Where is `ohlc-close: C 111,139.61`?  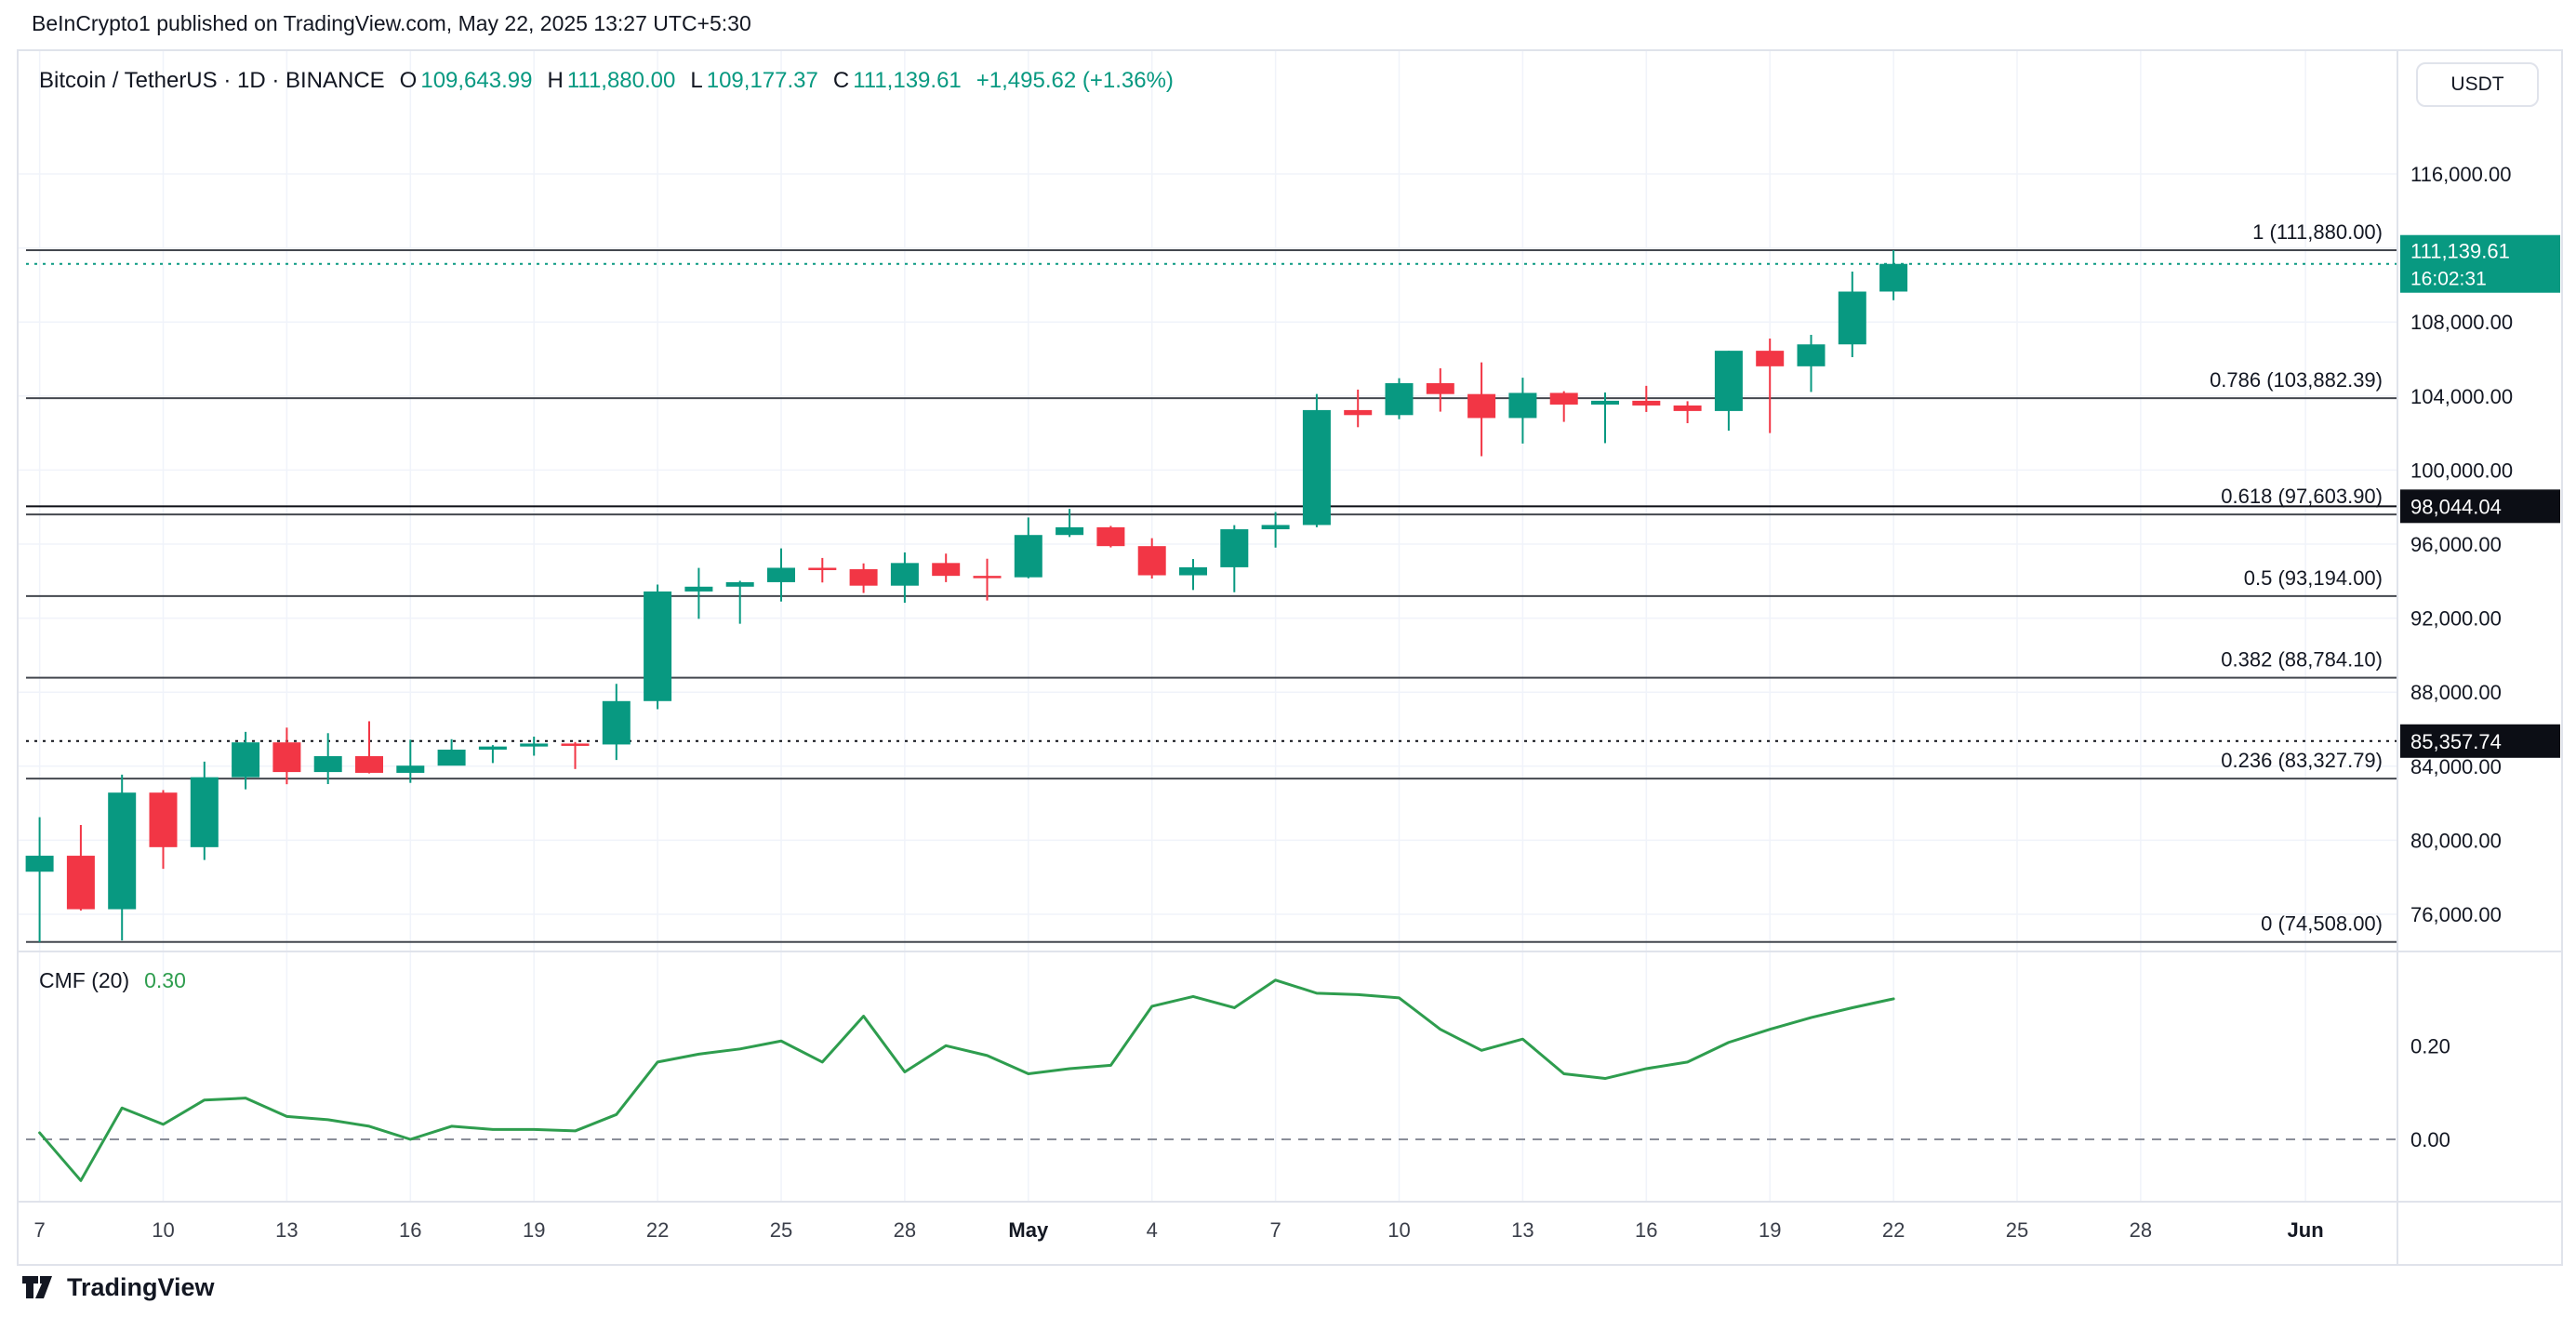 ohlc-close: C 111,139.61 is located at coordinates (897, 81).